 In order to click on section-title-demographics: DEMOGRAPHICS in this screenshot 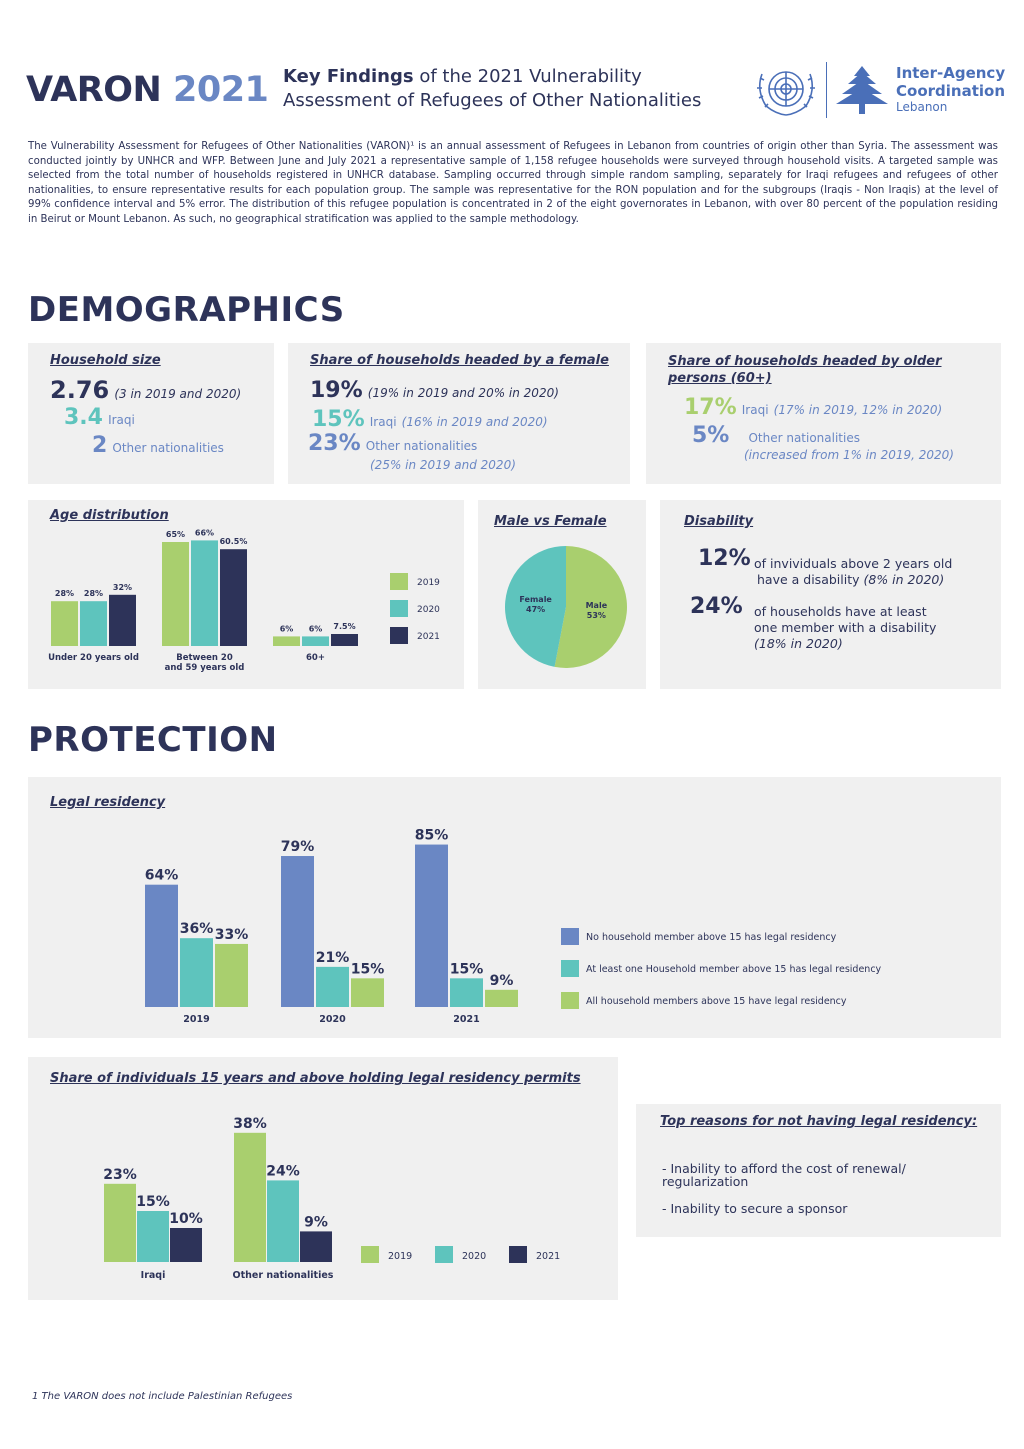, I will do `click(186, 310)`.